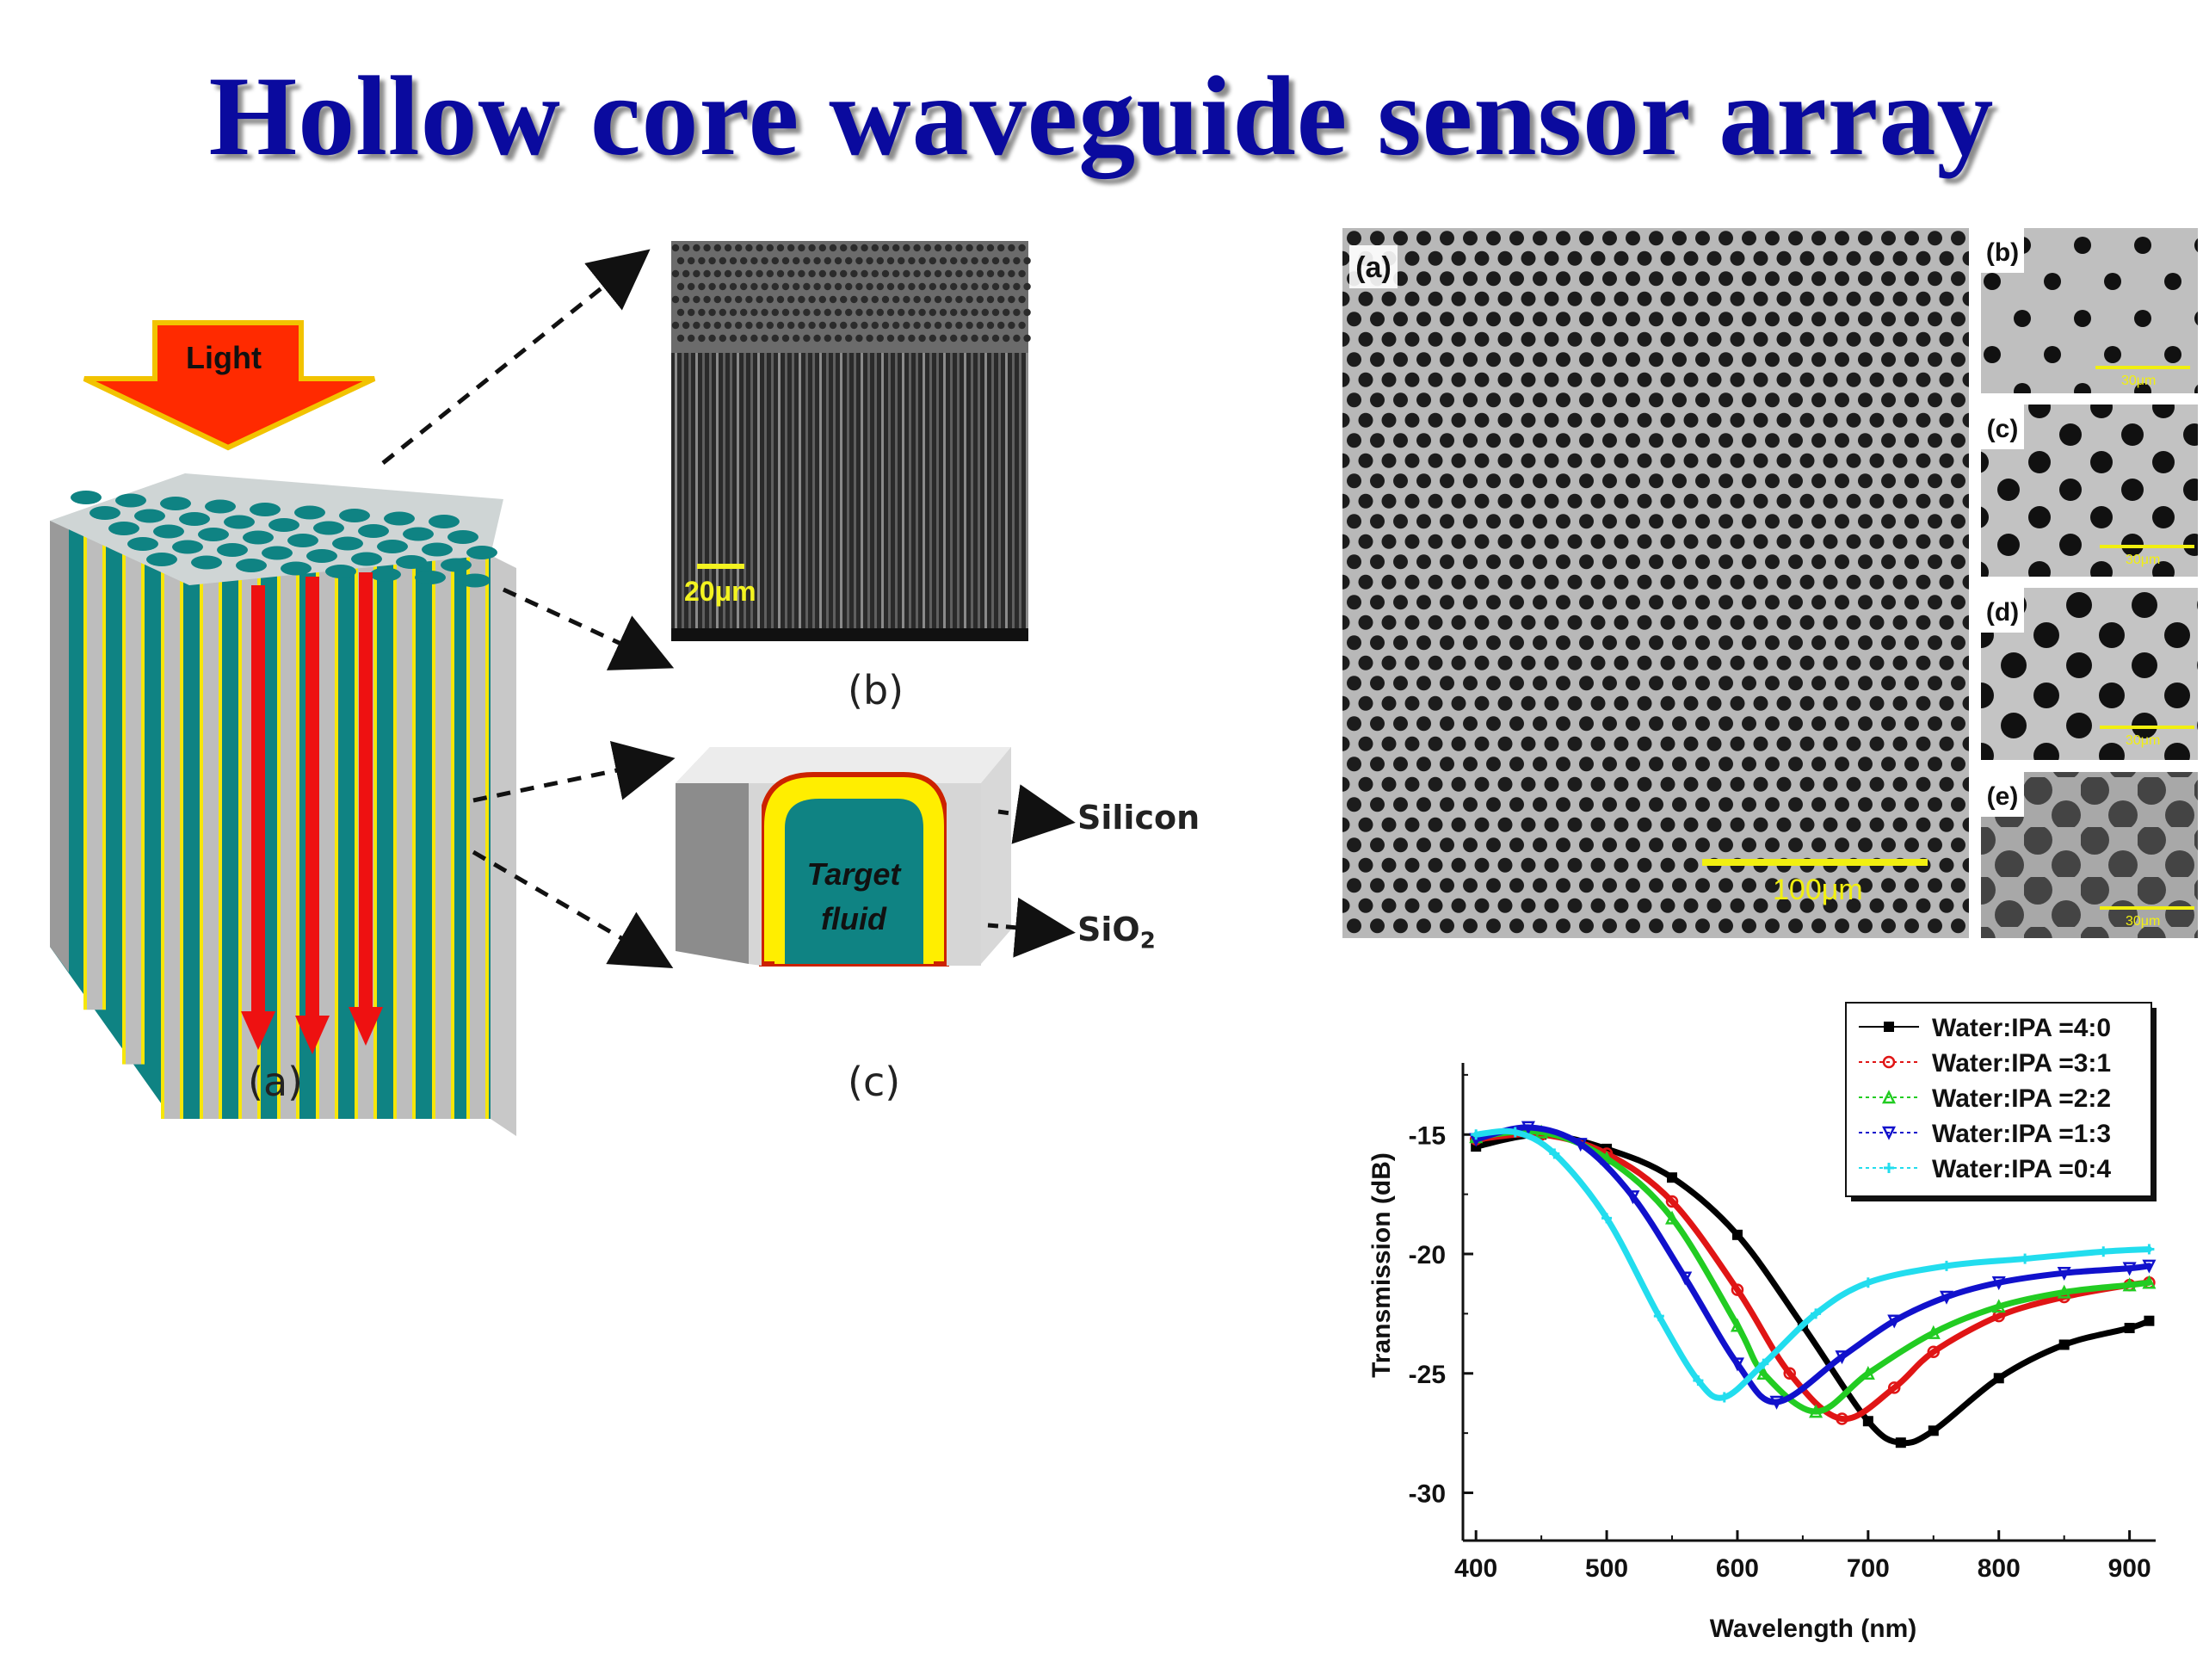 This screenshot has height=1680, width=2203. I want to click on fluid-label-2: fluid, so click(854, 919).